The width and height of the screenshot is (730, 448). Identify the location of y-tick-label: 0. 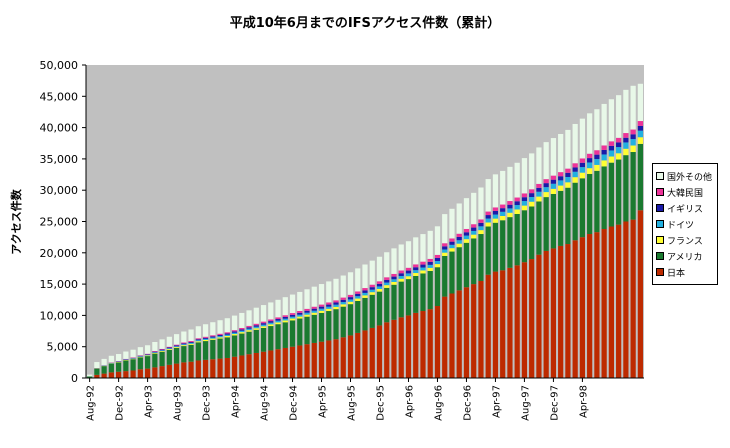
(74, 378).